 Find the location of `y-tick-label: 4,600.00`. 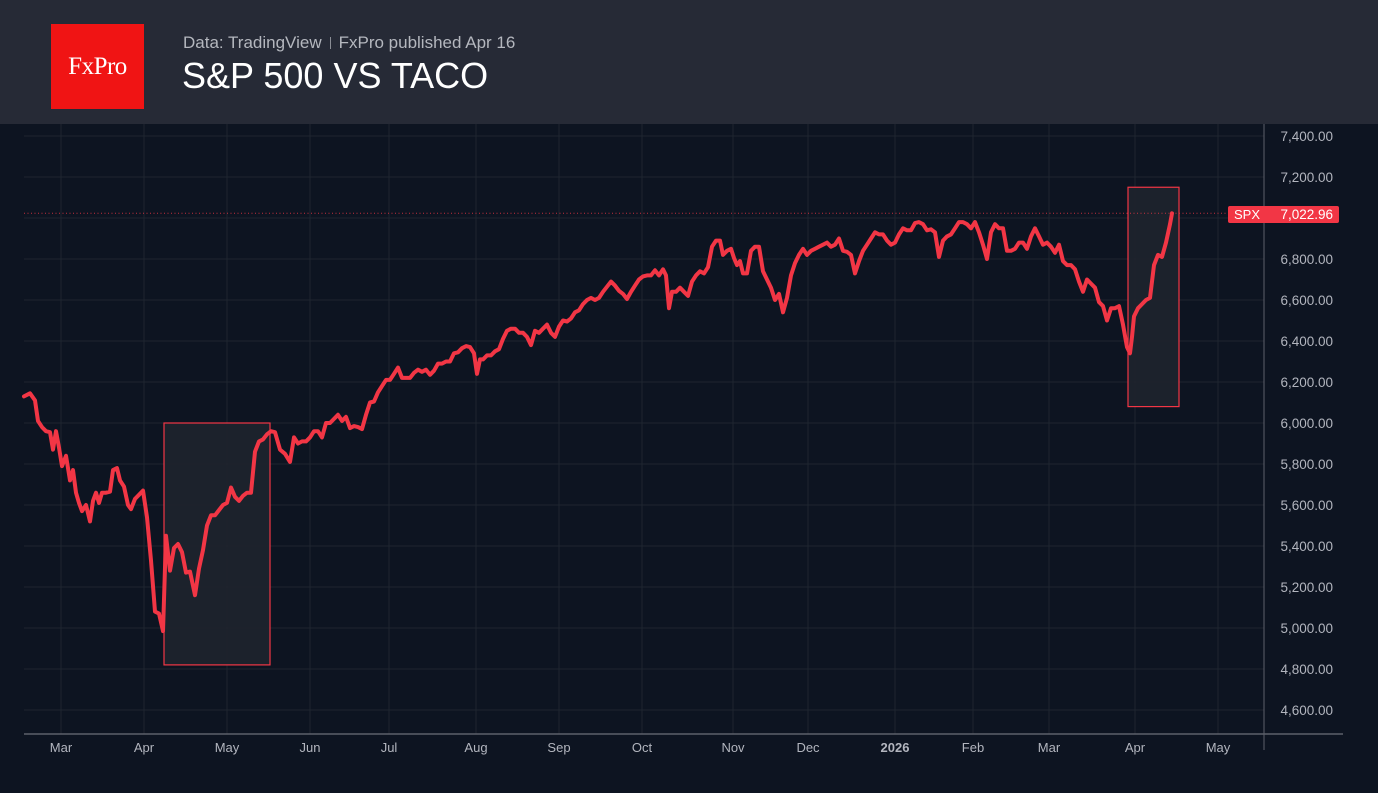

y-tick-label: 4,600.00 is located at coordinates (1306, 710).